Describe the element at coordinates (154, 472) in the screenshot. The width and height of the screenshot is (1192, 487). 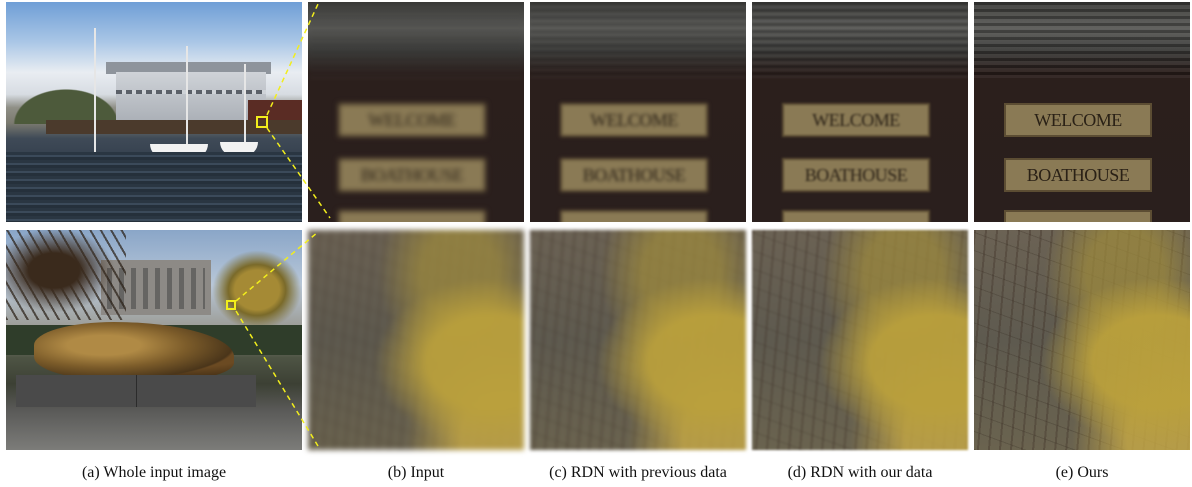
I see `caption-whole-input: (a) Whole input image` at that location.